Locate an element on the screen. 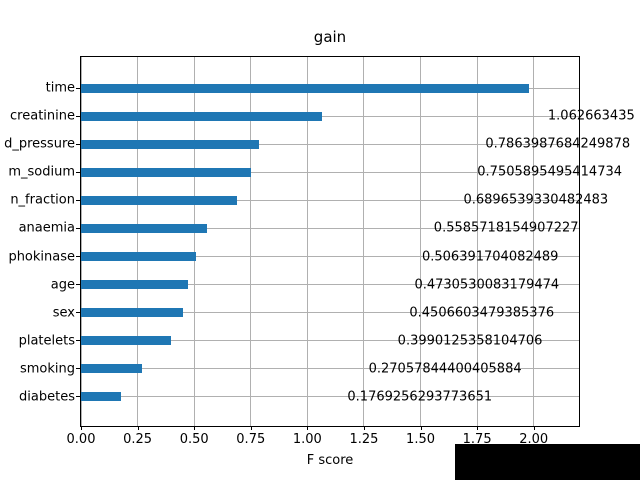  y-tick-label: diabetes is located at coordinates (47, 397).